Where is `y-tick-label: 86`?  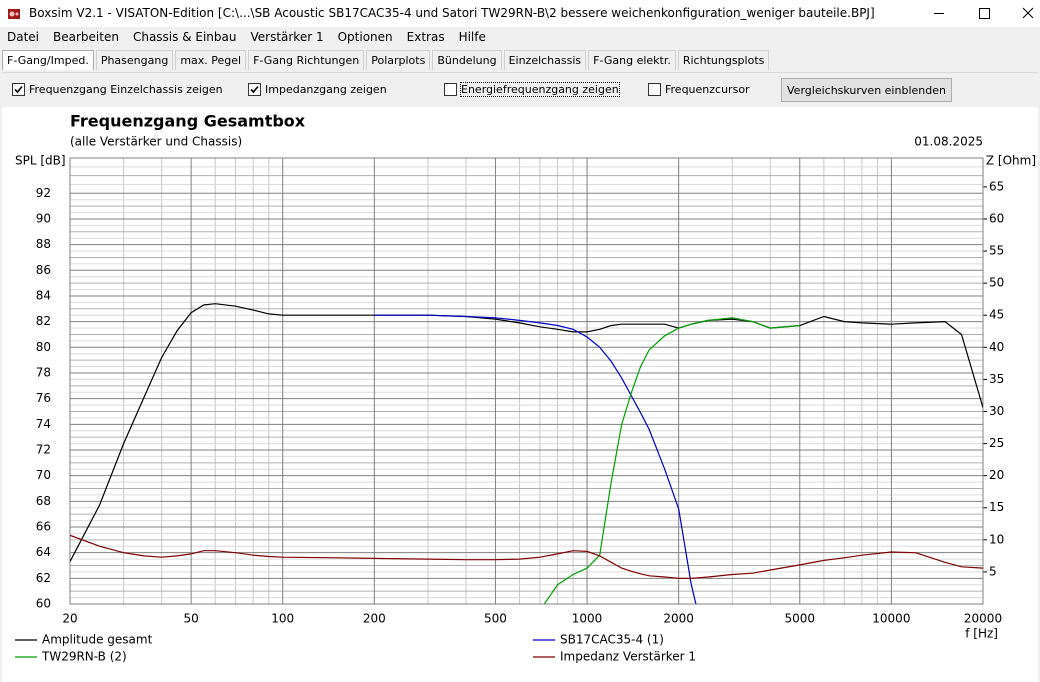 y-tick-label: 86 is located at coordinates (43, 270).